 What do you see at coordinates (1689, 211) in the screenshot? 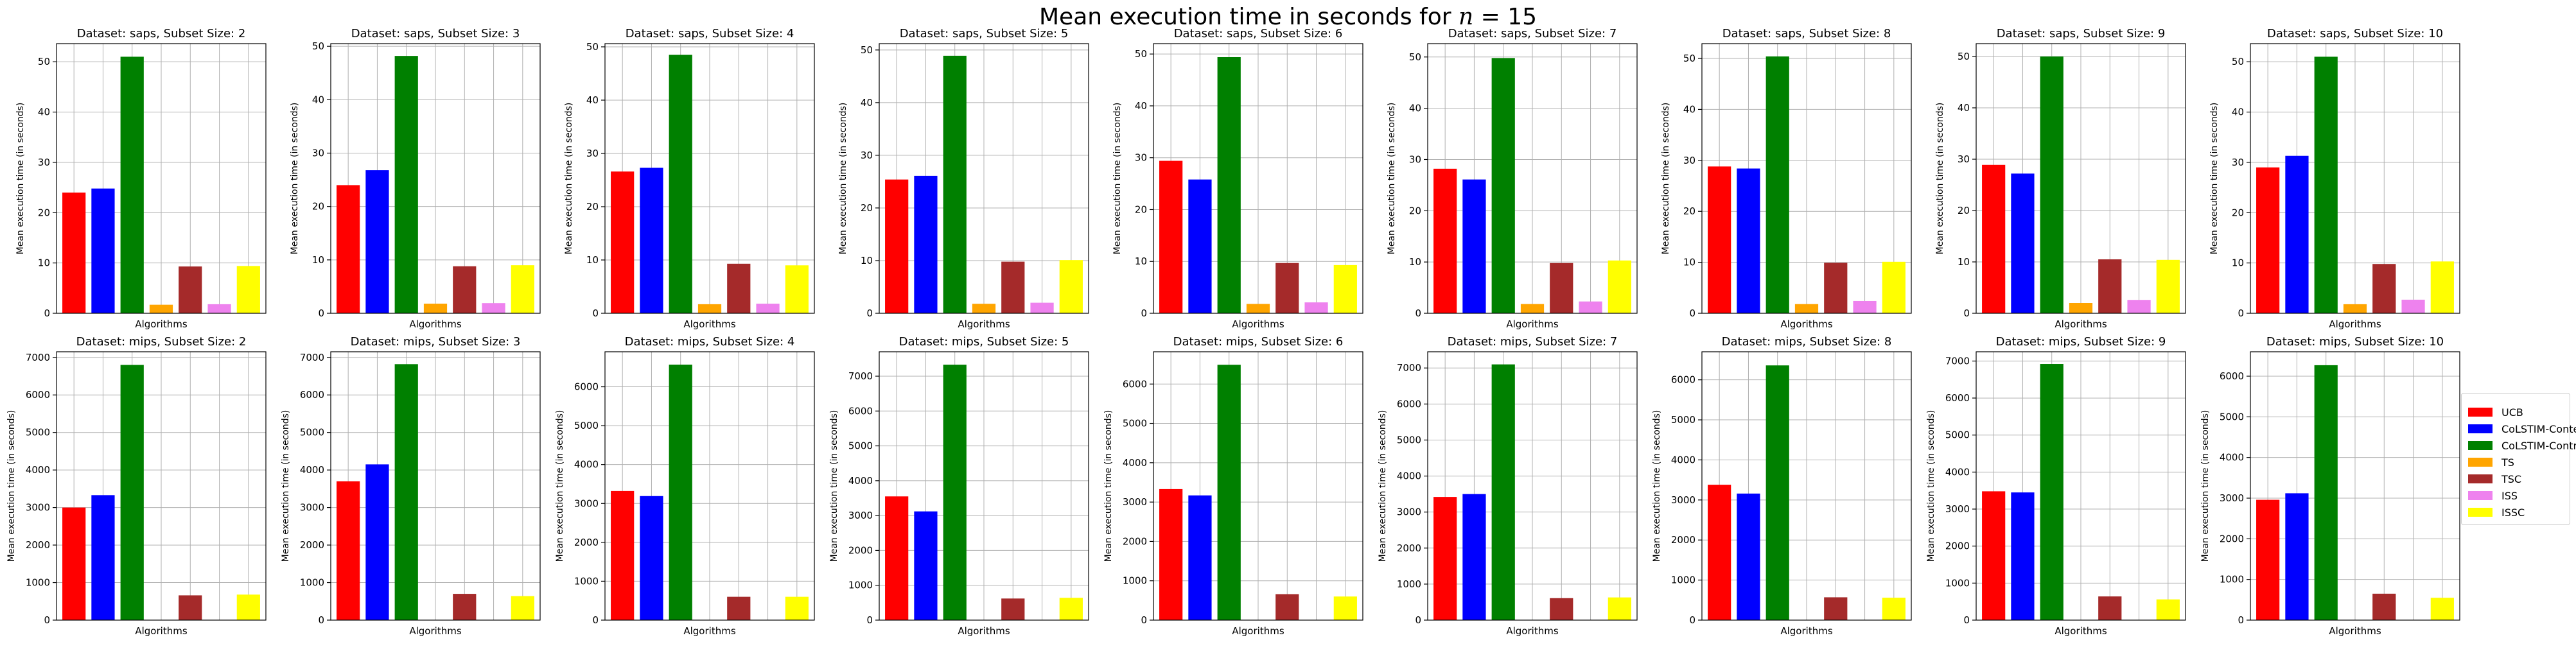
I see `y-tick-label: 20` at bounding box center [1689, 211].